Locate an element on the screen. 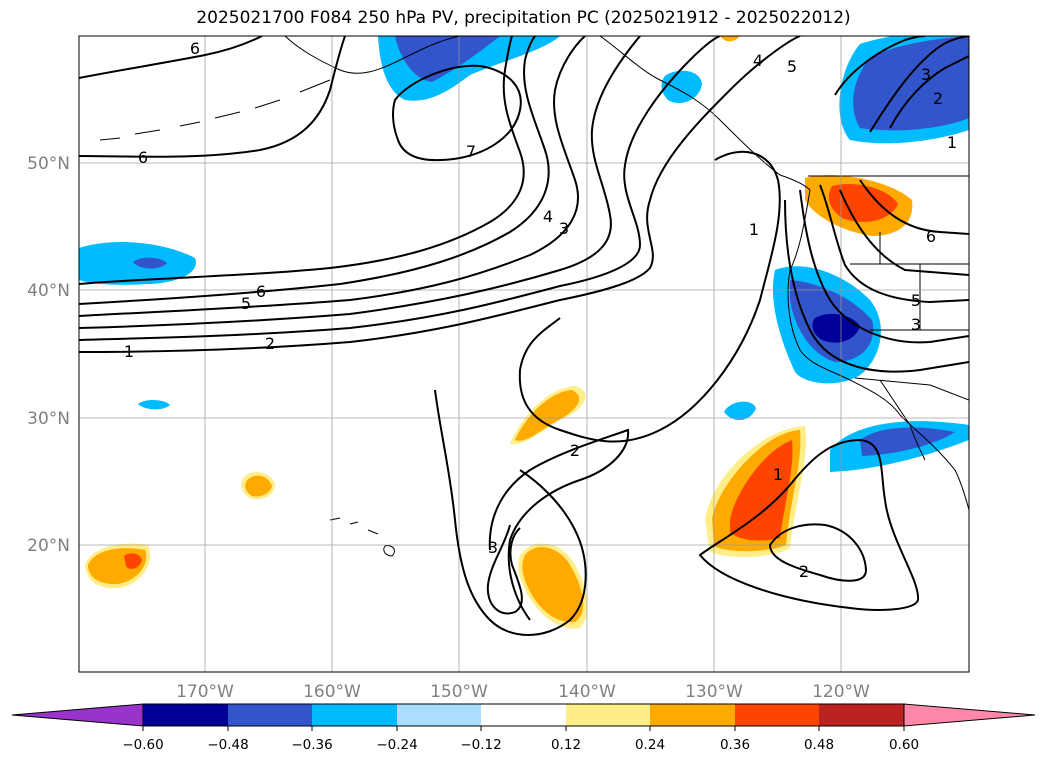 The width and height of the screenshot is (1047, 765). colorbar-tick-label: 0.24 is located at coordinates (650, 745).